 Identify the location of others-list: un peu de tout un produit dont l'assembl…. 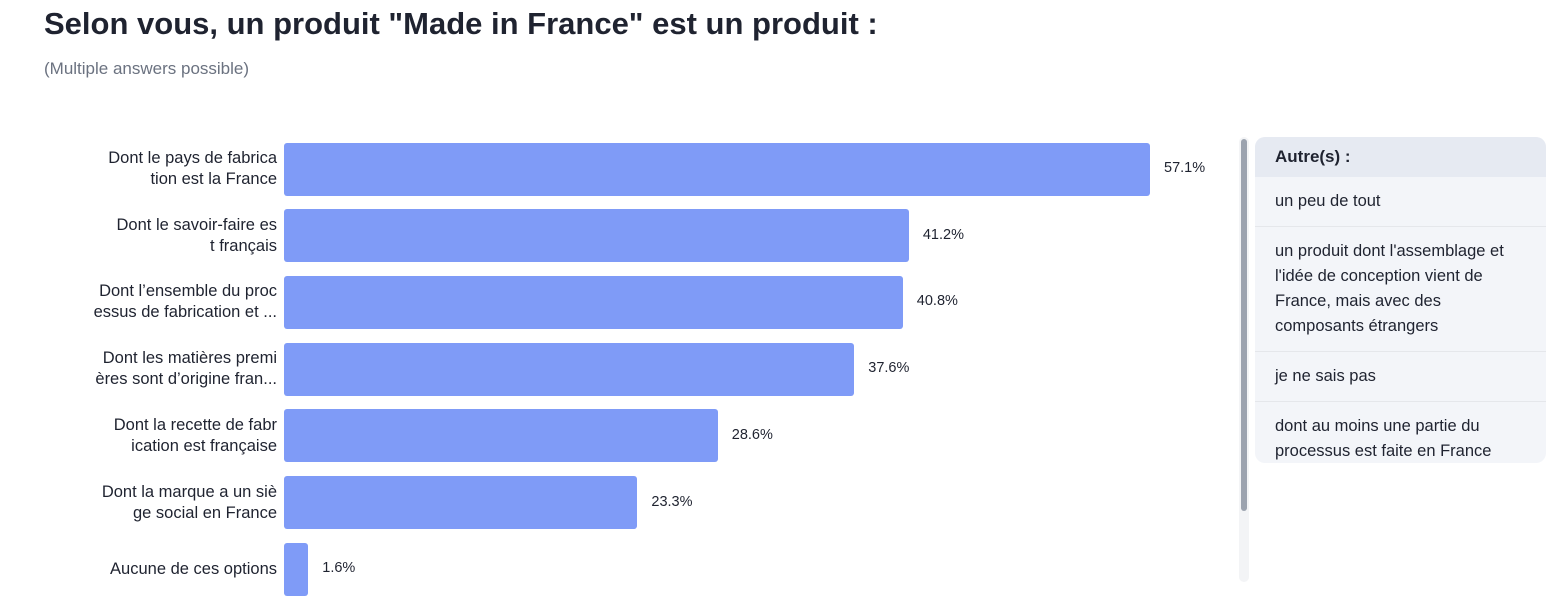
(1400, 320).